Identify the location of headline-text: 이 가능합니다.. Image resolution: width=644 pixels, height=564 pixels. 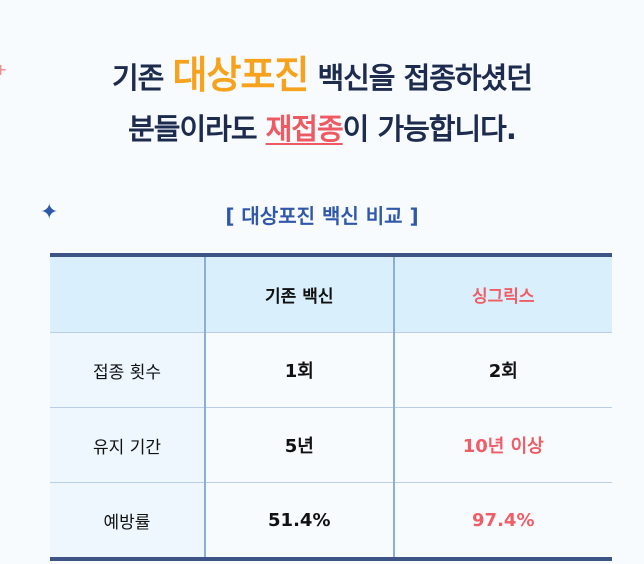
(429, 129).